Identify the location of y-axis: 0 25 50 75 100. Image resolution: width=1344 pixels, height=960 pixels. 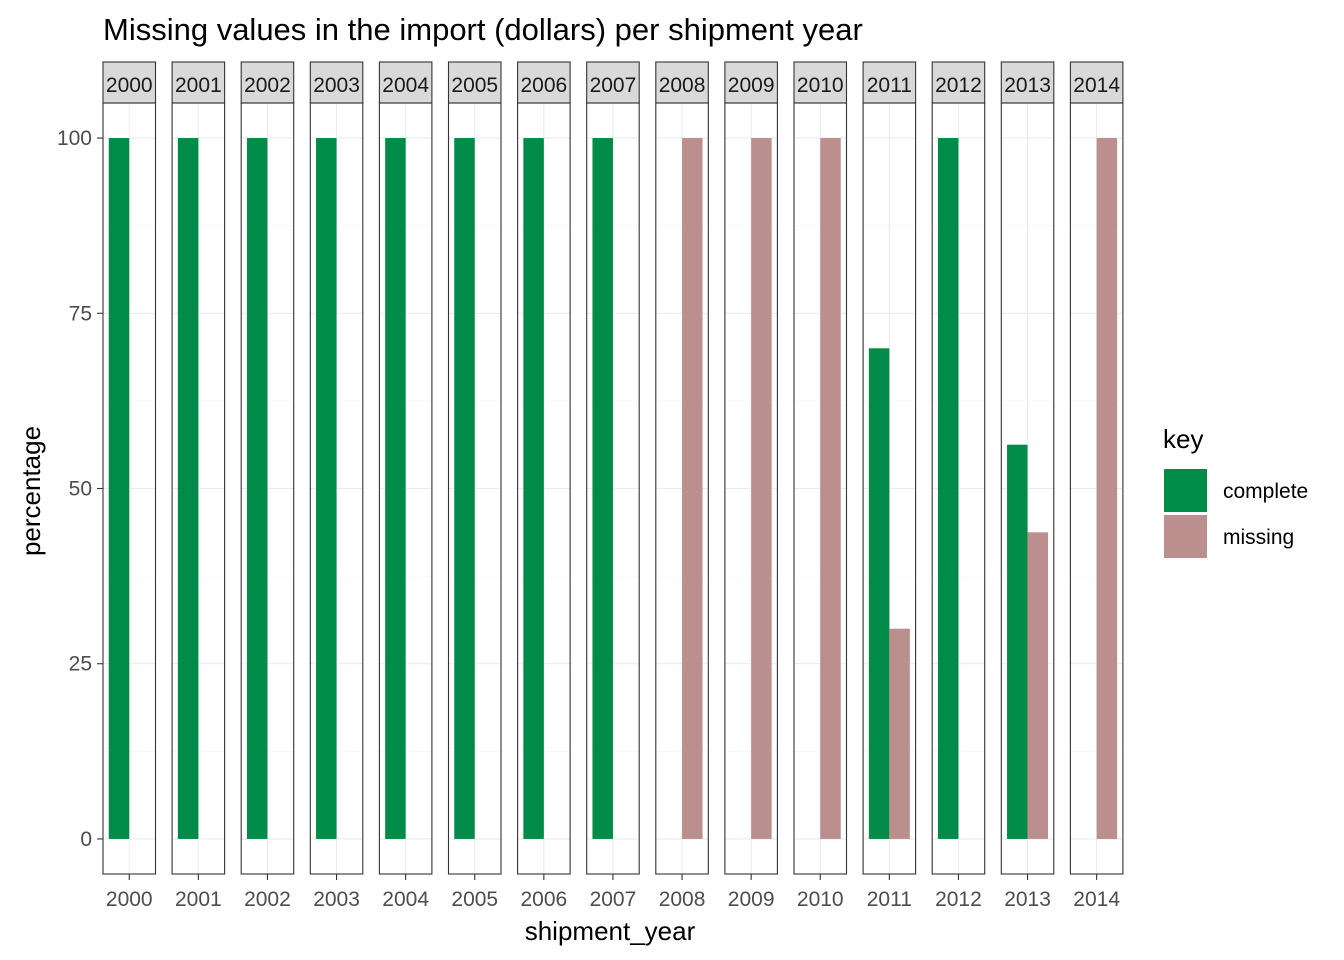
(80, 489).